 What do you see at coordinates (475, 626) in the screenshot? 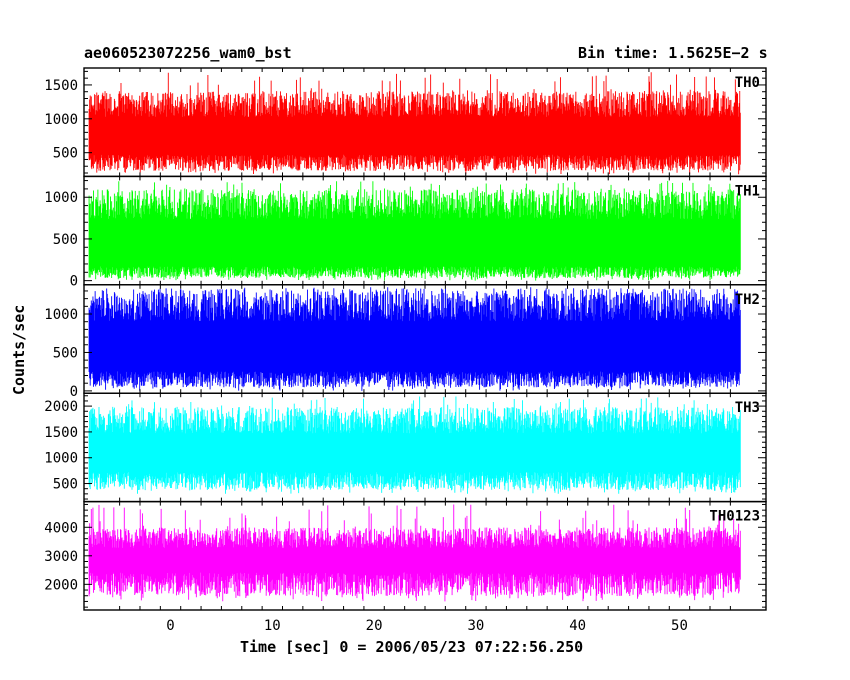
I see `x-tick-label: 30` at bounding box center [475, 626].